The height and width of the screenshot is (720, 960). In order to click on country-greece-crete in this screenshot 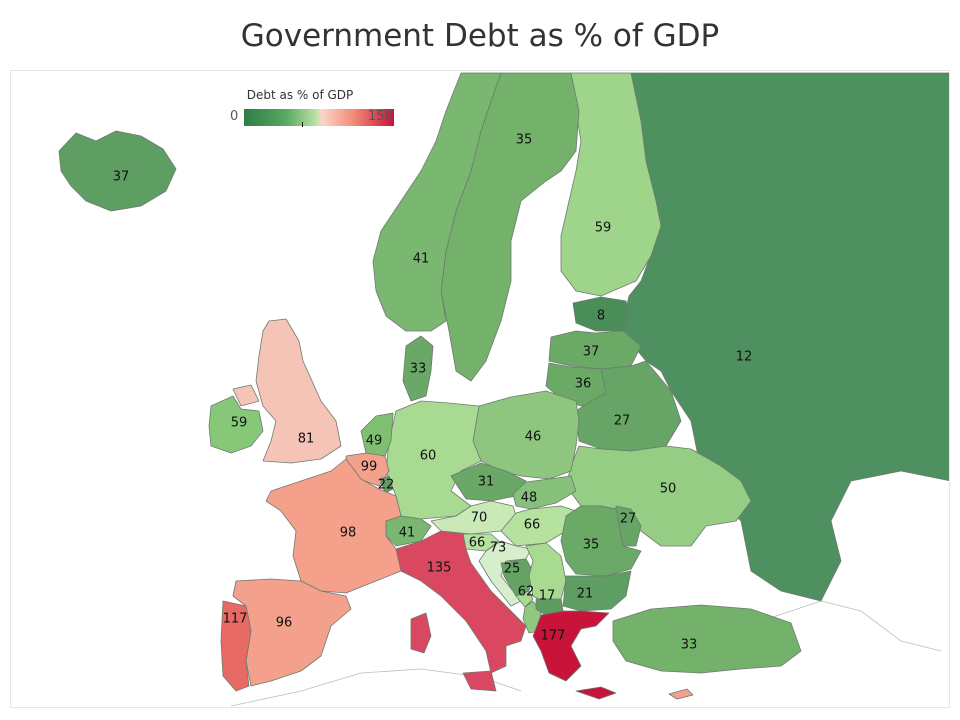, I will do `click(596, 693)`.